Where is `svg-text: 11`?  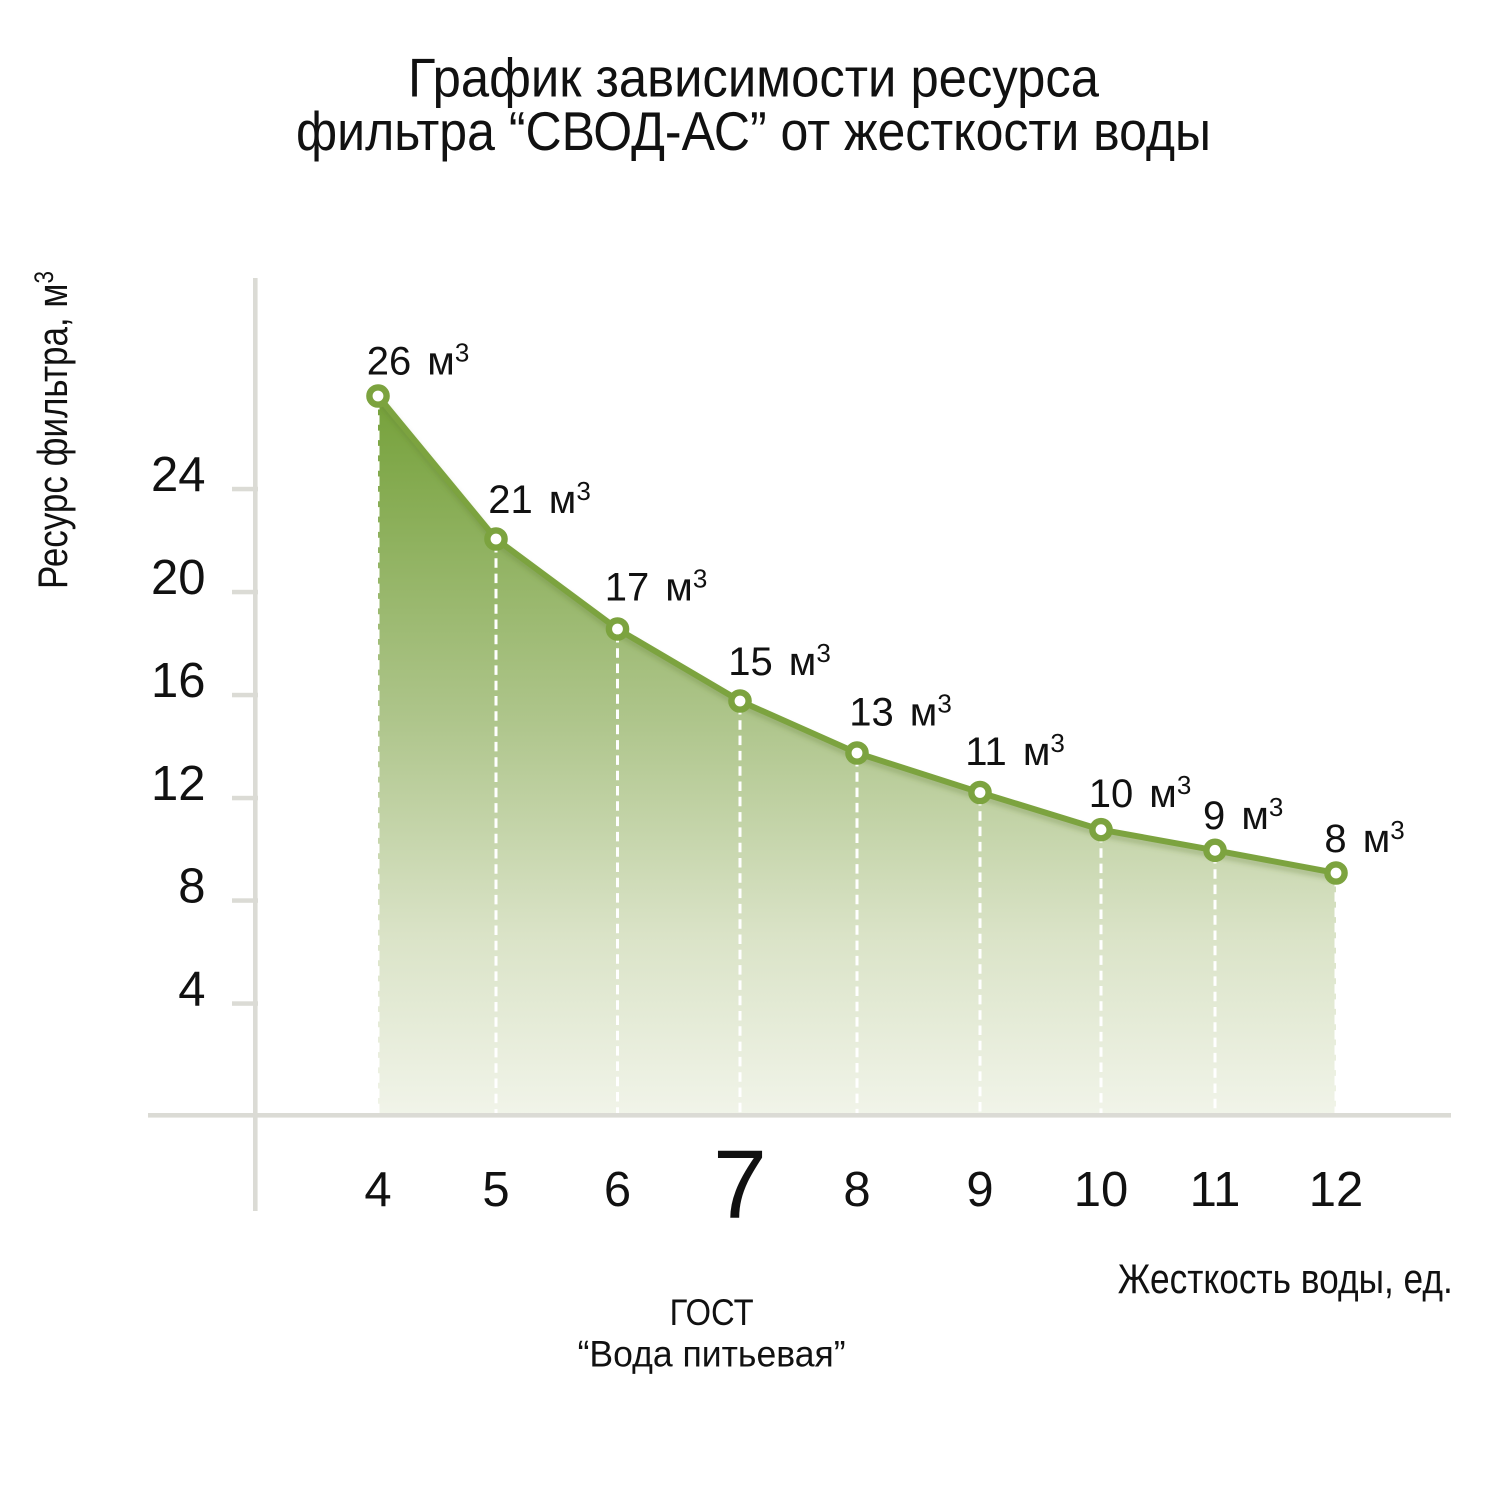 svg-text: 11 is located at coordinates (1215, 1190).